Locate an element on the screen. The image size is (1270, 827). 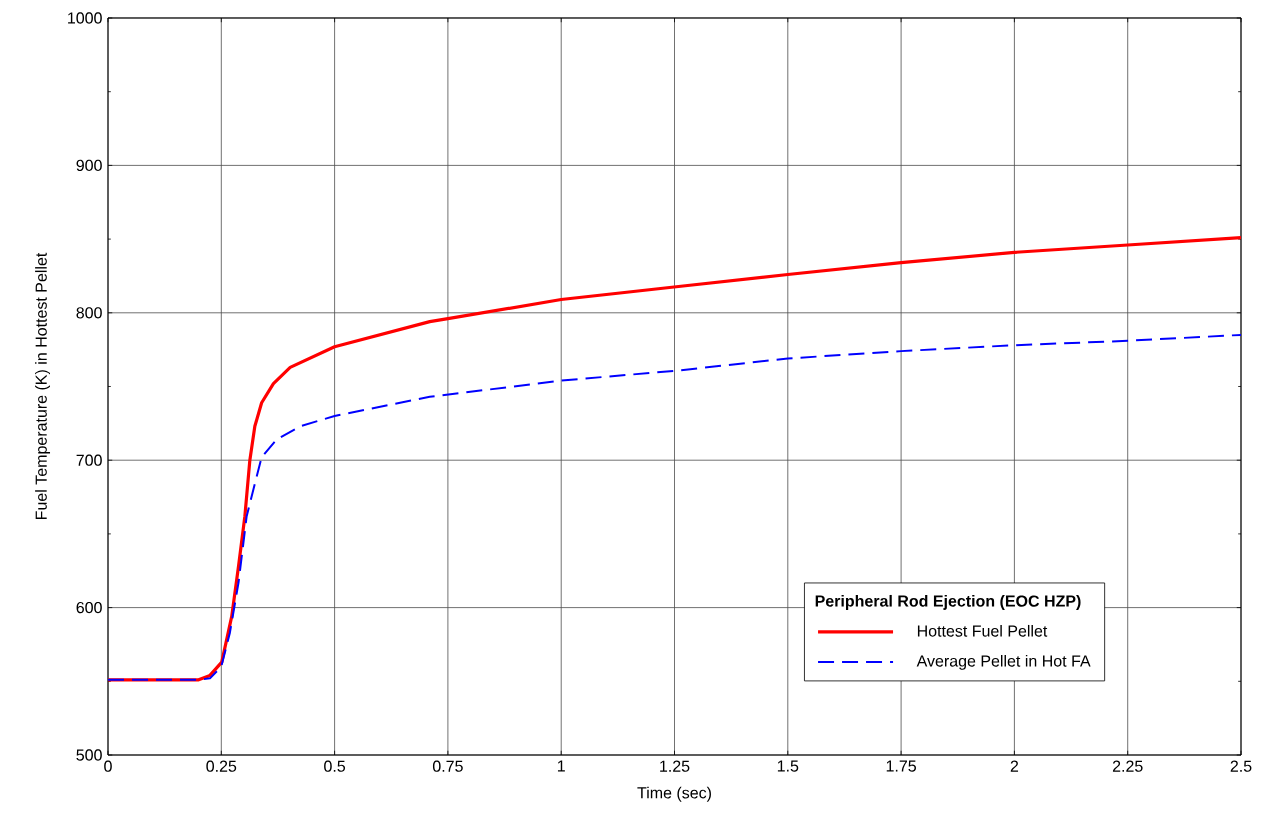
x-tick-label: 0.25 is located at coordinates (221, 766).